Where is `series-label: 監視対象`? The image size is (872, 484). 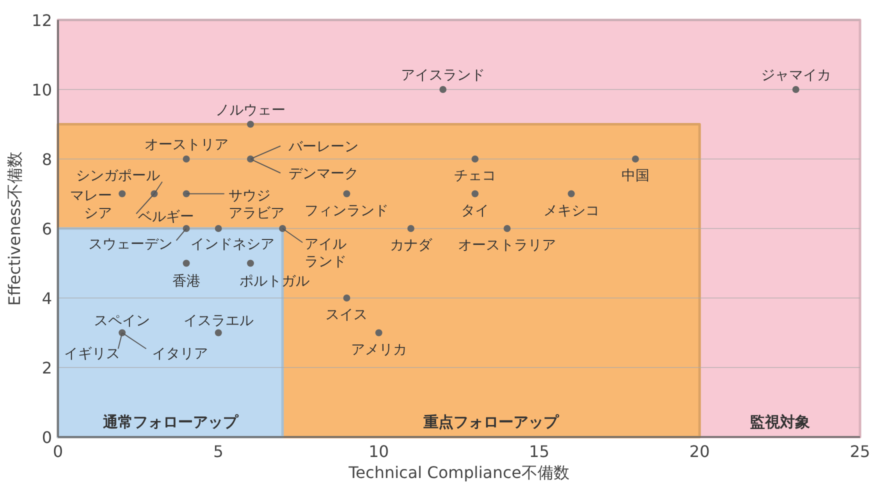 series-label: 監視対象 is located at coordinates (780, 422).